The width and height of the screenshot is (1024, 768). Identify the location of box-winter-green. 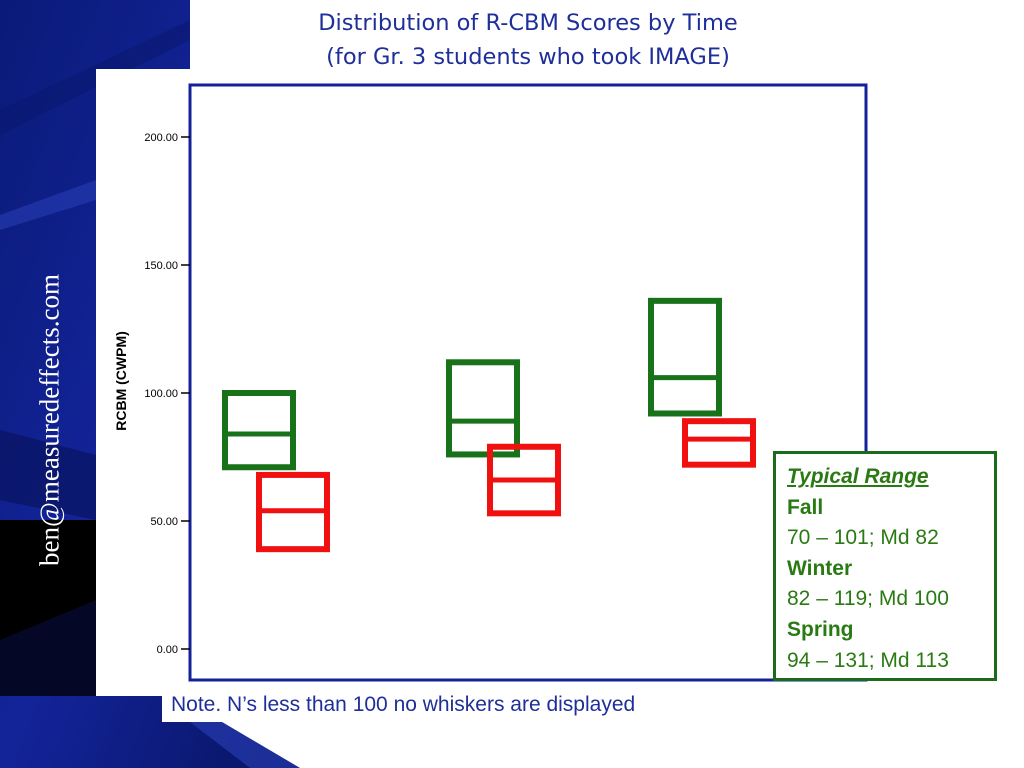
(483, 408).